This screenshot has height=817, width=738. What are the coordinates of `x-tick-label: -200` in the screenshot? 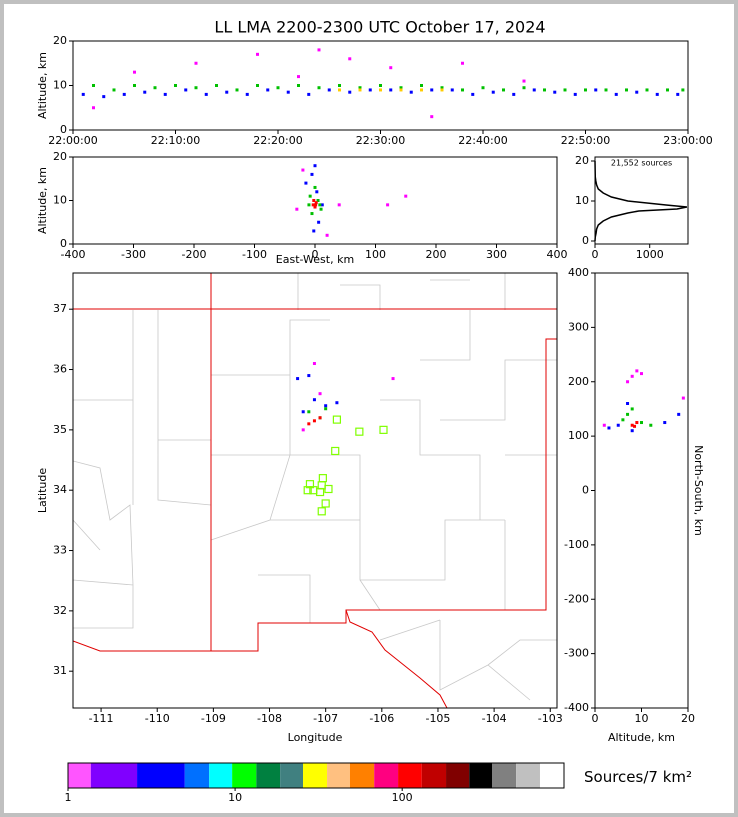 It's located at (194, 254).